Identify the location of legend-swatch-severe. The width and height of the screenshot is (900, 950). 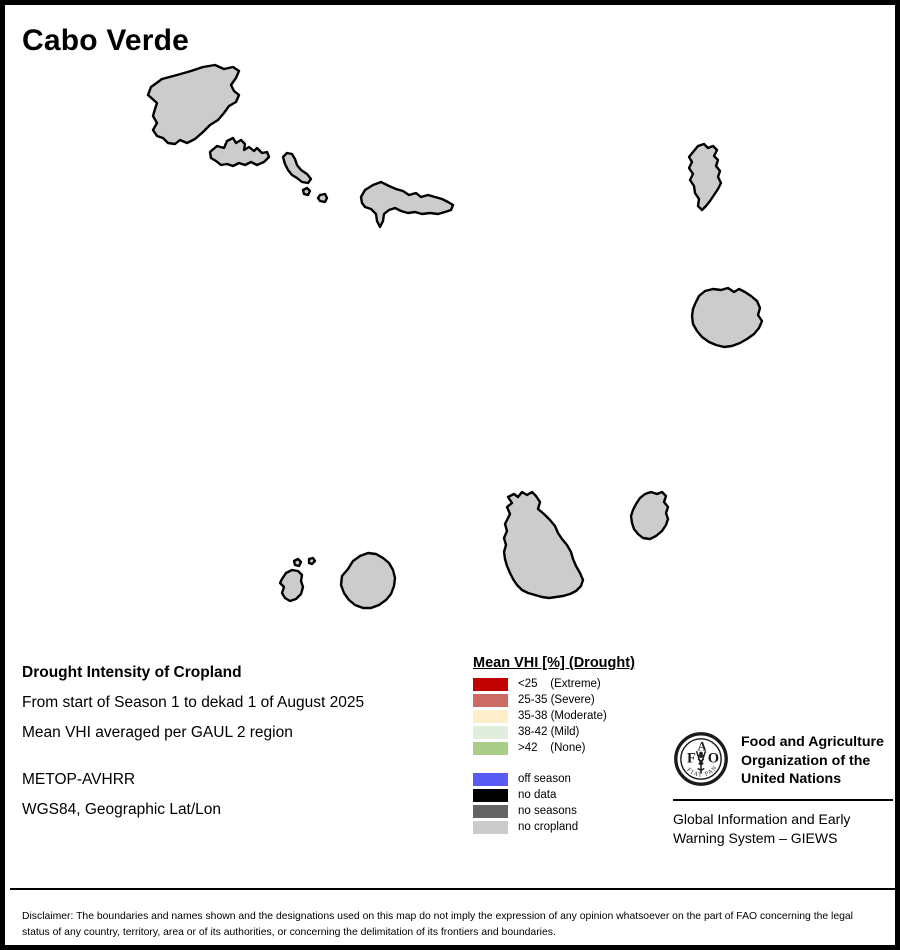
(490, 700).